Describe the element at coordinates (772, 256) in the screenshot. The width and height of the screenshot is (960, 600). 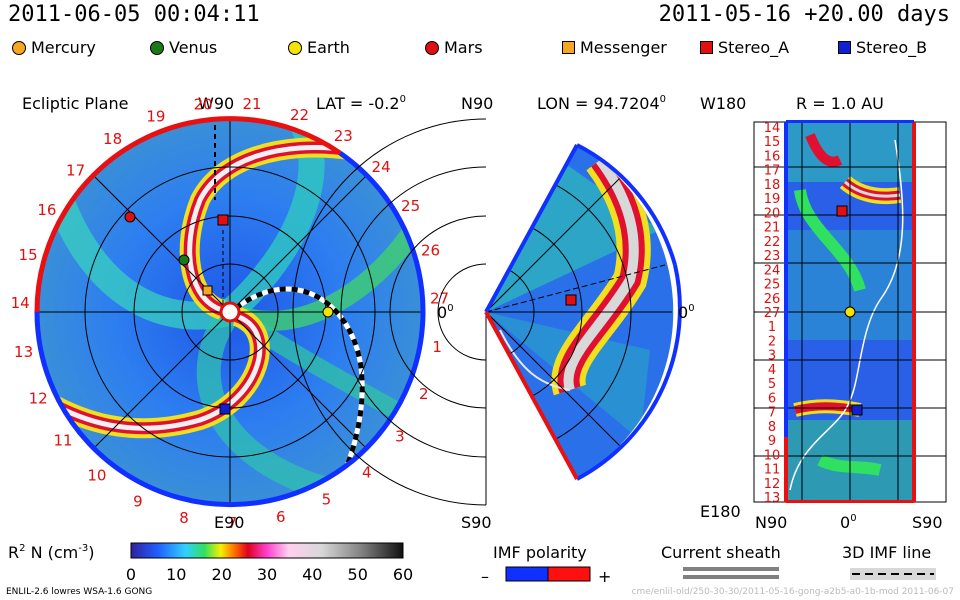
I see `rect-y-label: 23` at that location.